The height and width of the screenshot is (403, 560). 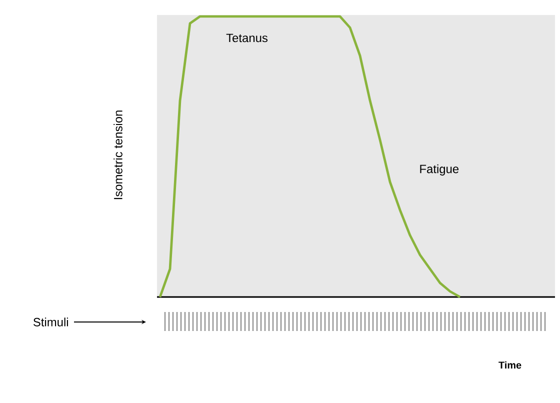 What do you see at coordinates (439, 170) in the screenshot?
I see `annotation: Fatigue` at bounding box center [439, 170].